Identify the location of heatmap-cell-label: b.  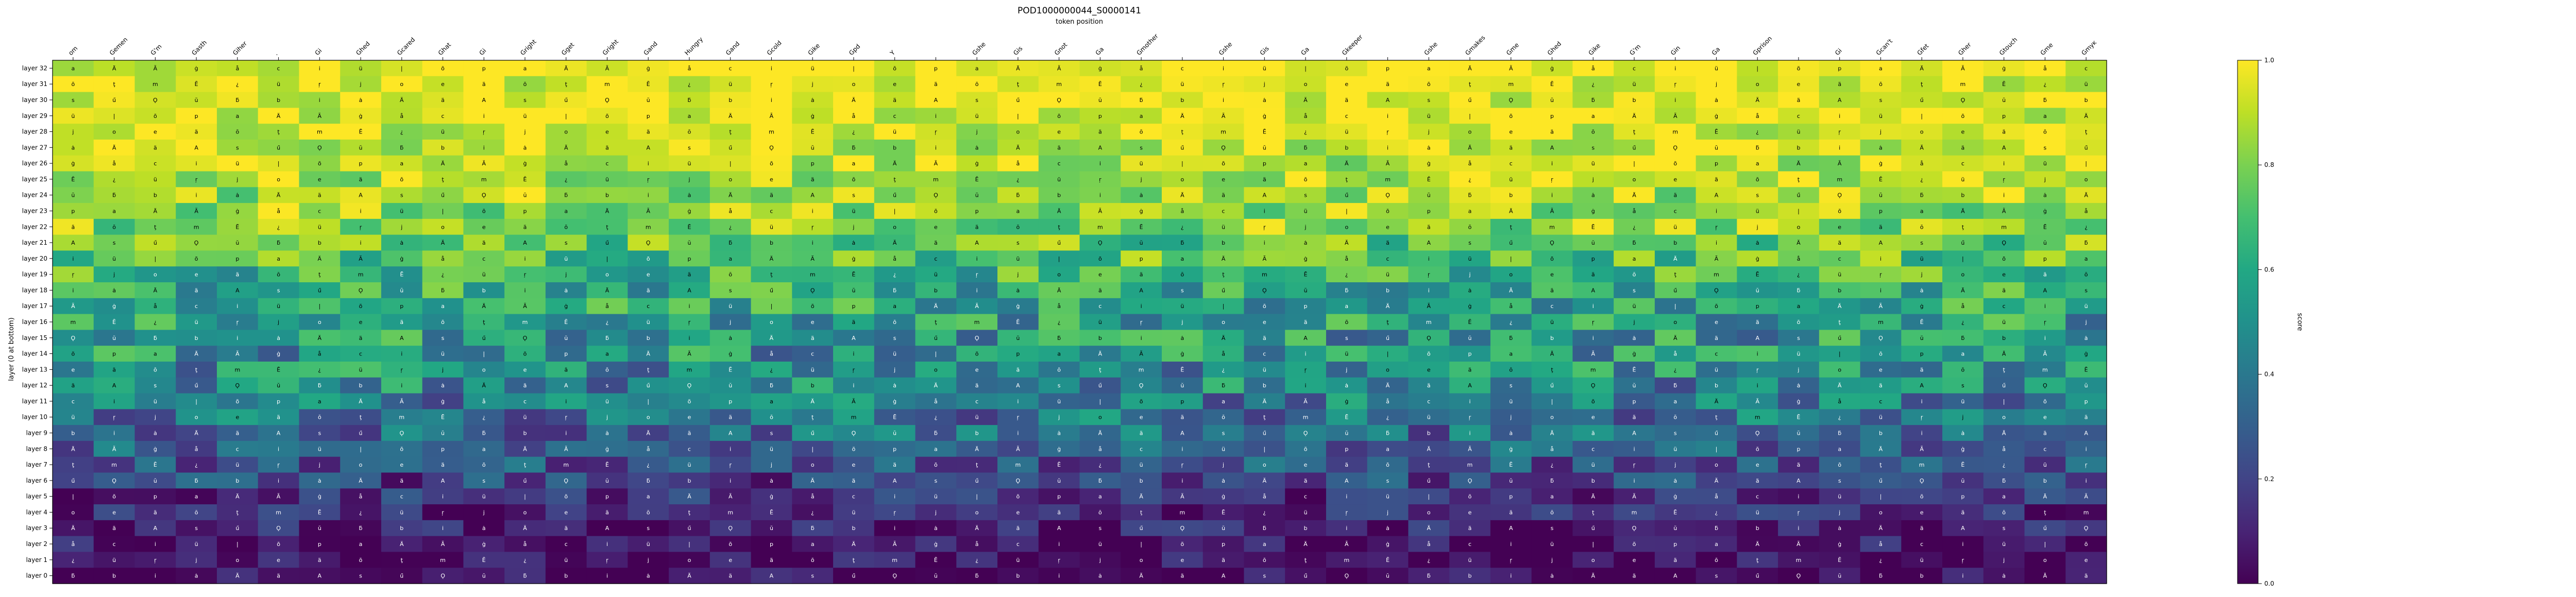
(607, 195).